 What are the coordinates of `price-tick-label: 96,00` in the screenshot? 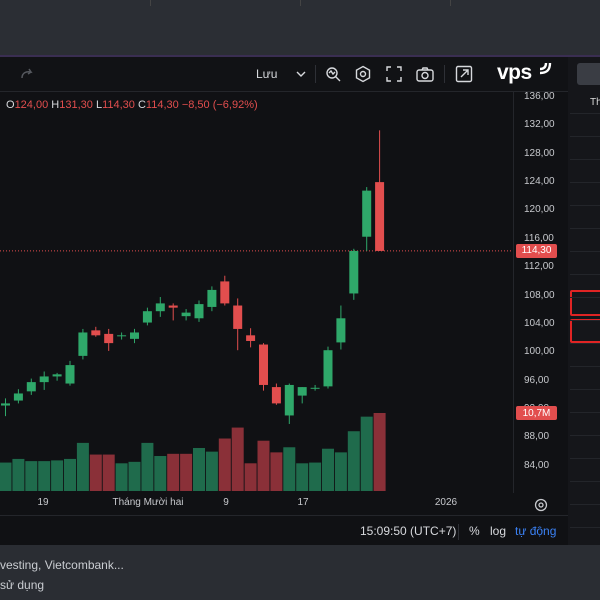 It's located at (537, 380).